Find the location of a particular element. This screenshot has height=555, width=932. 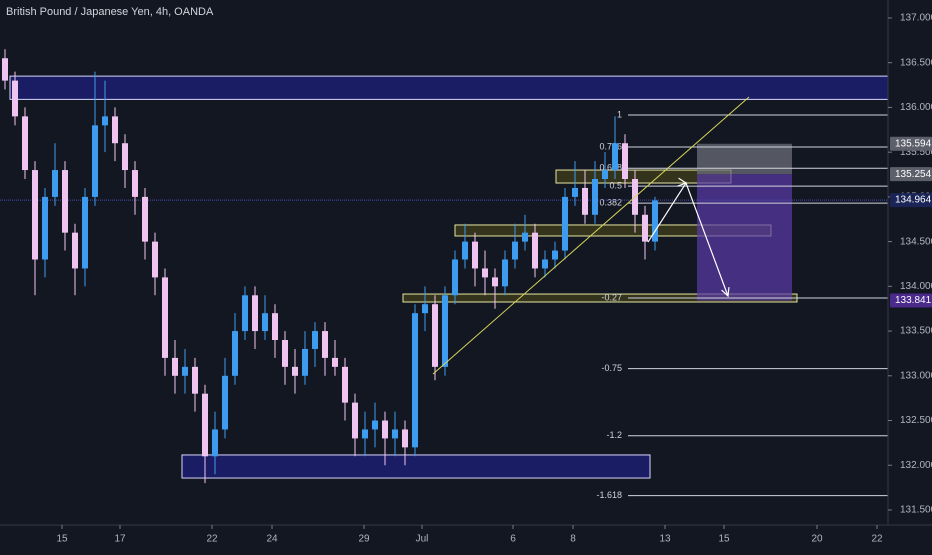

y-tick-label: 136.000 is located at coordinates (916, 107).